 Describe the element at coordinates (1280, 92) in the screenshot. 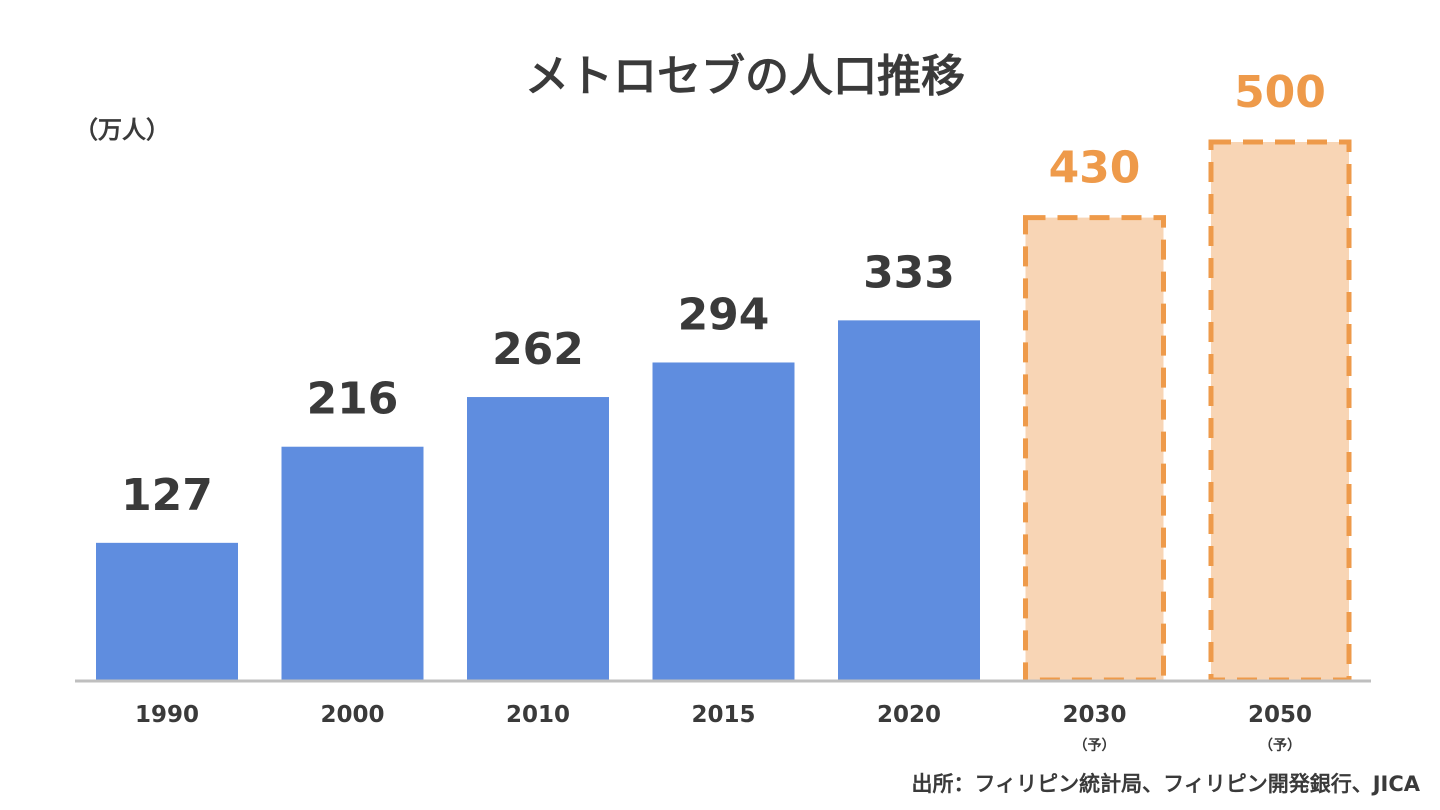

I see `data-label: 500` at that location.